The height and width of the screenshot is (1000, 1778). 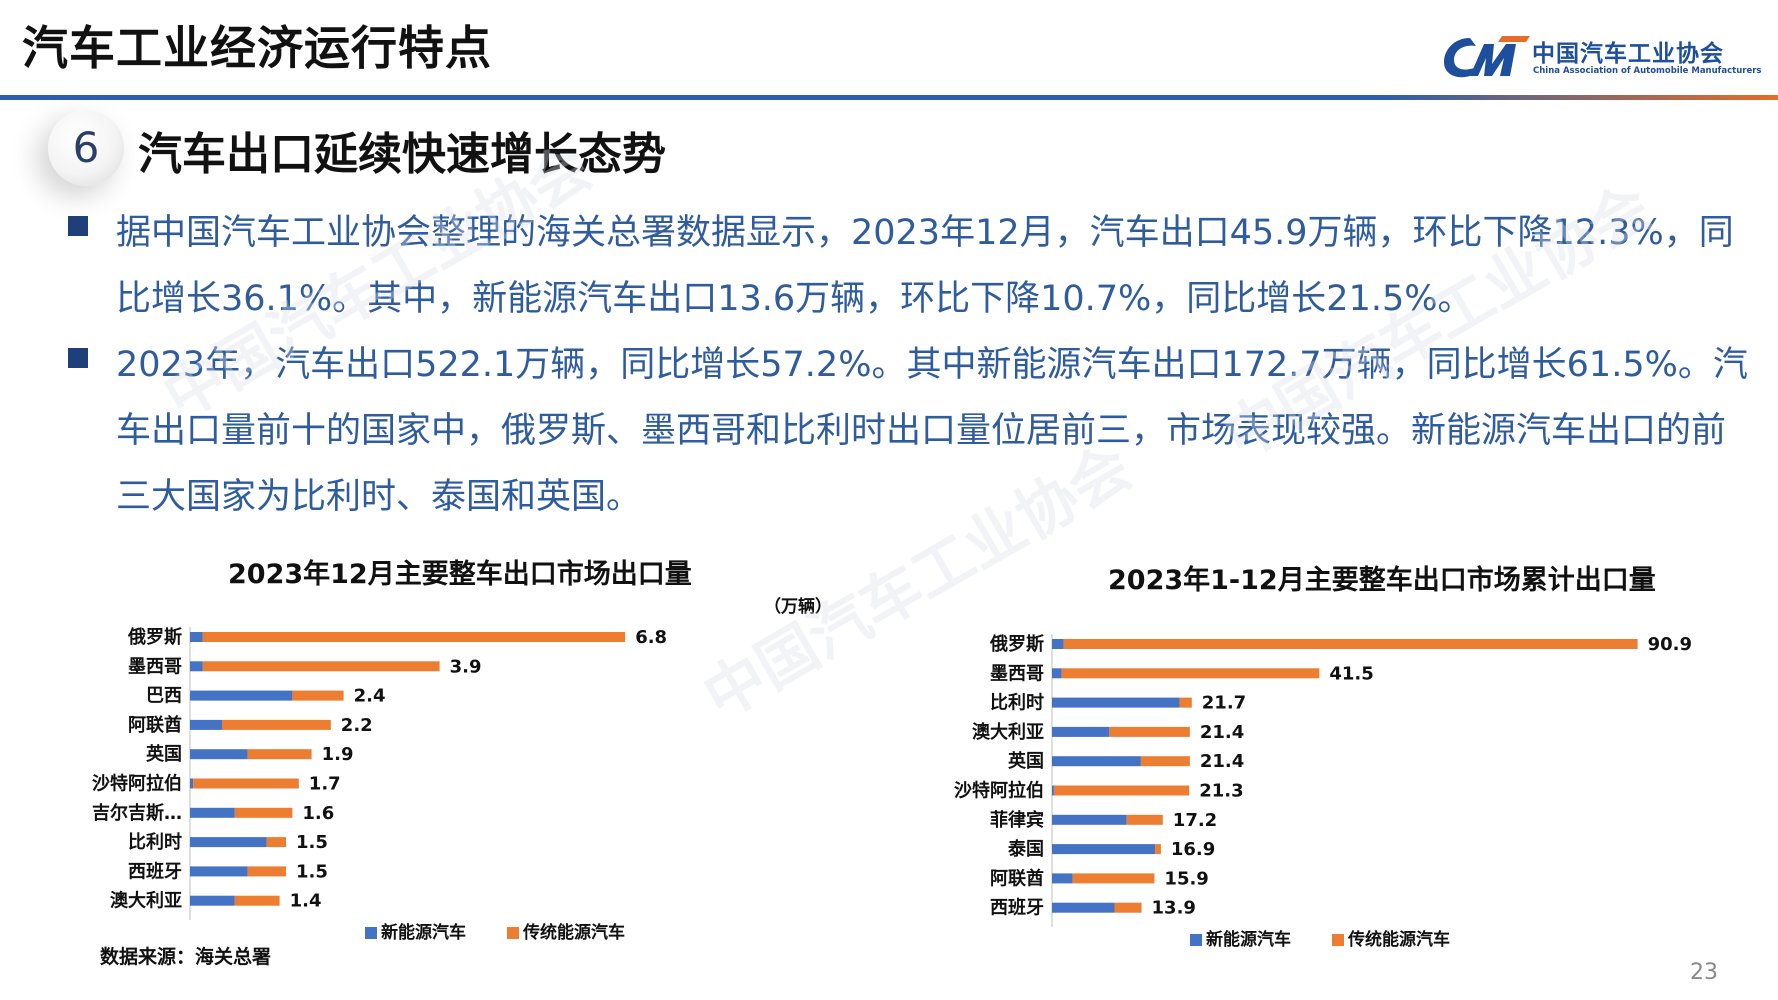 I want to click on data-label: 1.9, so click(x=338, y=754).